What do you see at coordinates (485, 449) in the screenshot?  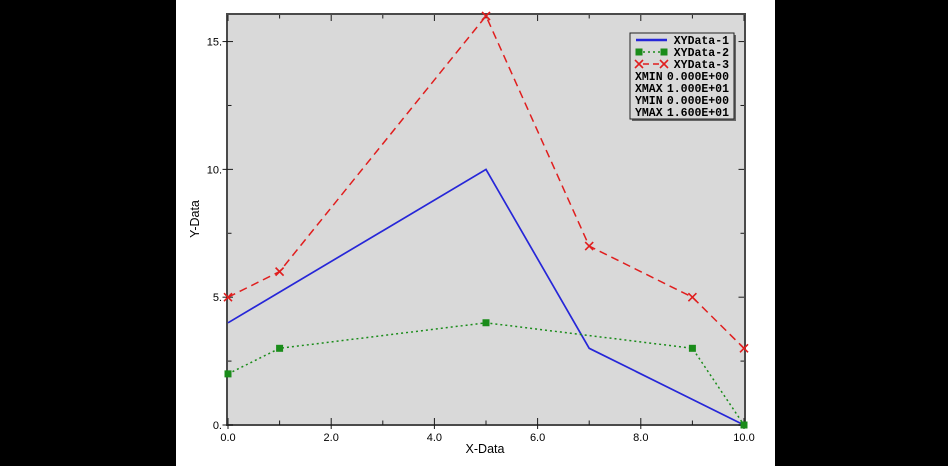 I see `x-axis-title: X-Data` at bounding box center [485, 449].